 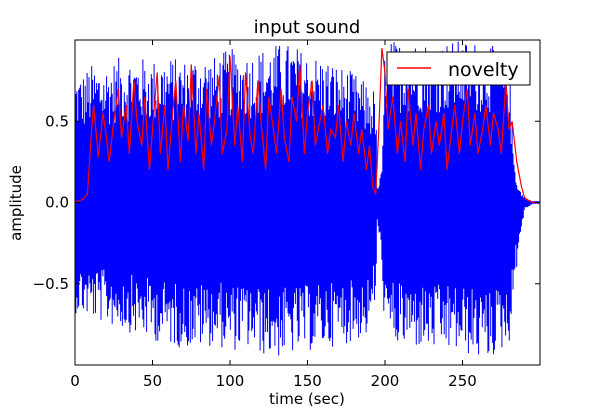 I want to click on x-axis-label: time (sec), so click(x=307, y=398).